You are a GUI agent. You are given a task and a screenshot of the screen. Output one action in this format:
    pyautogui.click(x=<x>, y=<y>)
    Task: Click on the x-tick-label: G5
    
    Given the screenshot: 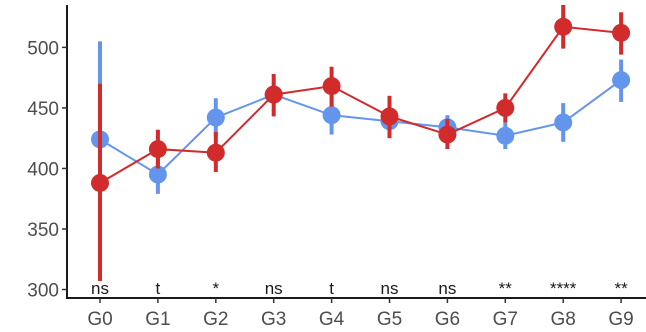 What is the action you would take?
    pyautogui.click(x=389, y=319)
    